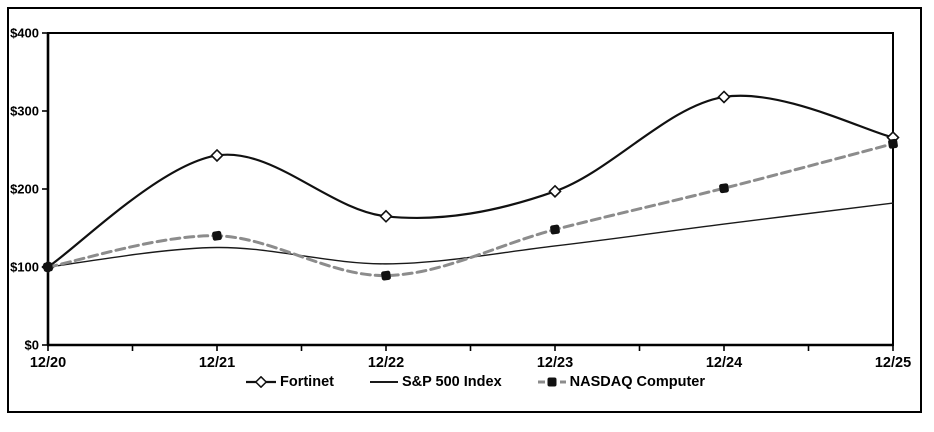 The height and width of the screenshot is (432, 934). I want to click on legend-item-fortinet: Fortinet, so click(290, 382).